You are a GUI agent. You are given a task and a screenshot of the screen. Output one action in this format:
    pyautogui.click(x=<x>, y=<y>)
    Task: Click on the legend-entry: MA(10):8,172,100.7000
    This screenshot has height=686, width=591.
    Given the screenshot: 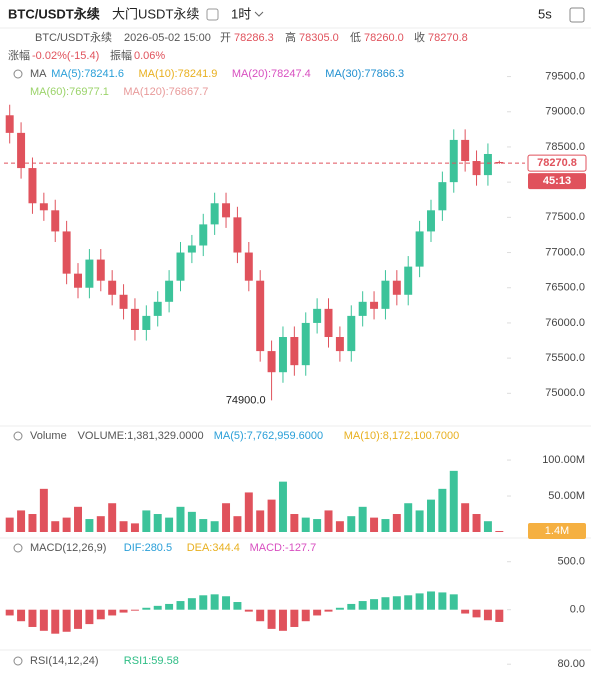 What is the action you would take?
    pyautogui.click(x=402, y=436)
    